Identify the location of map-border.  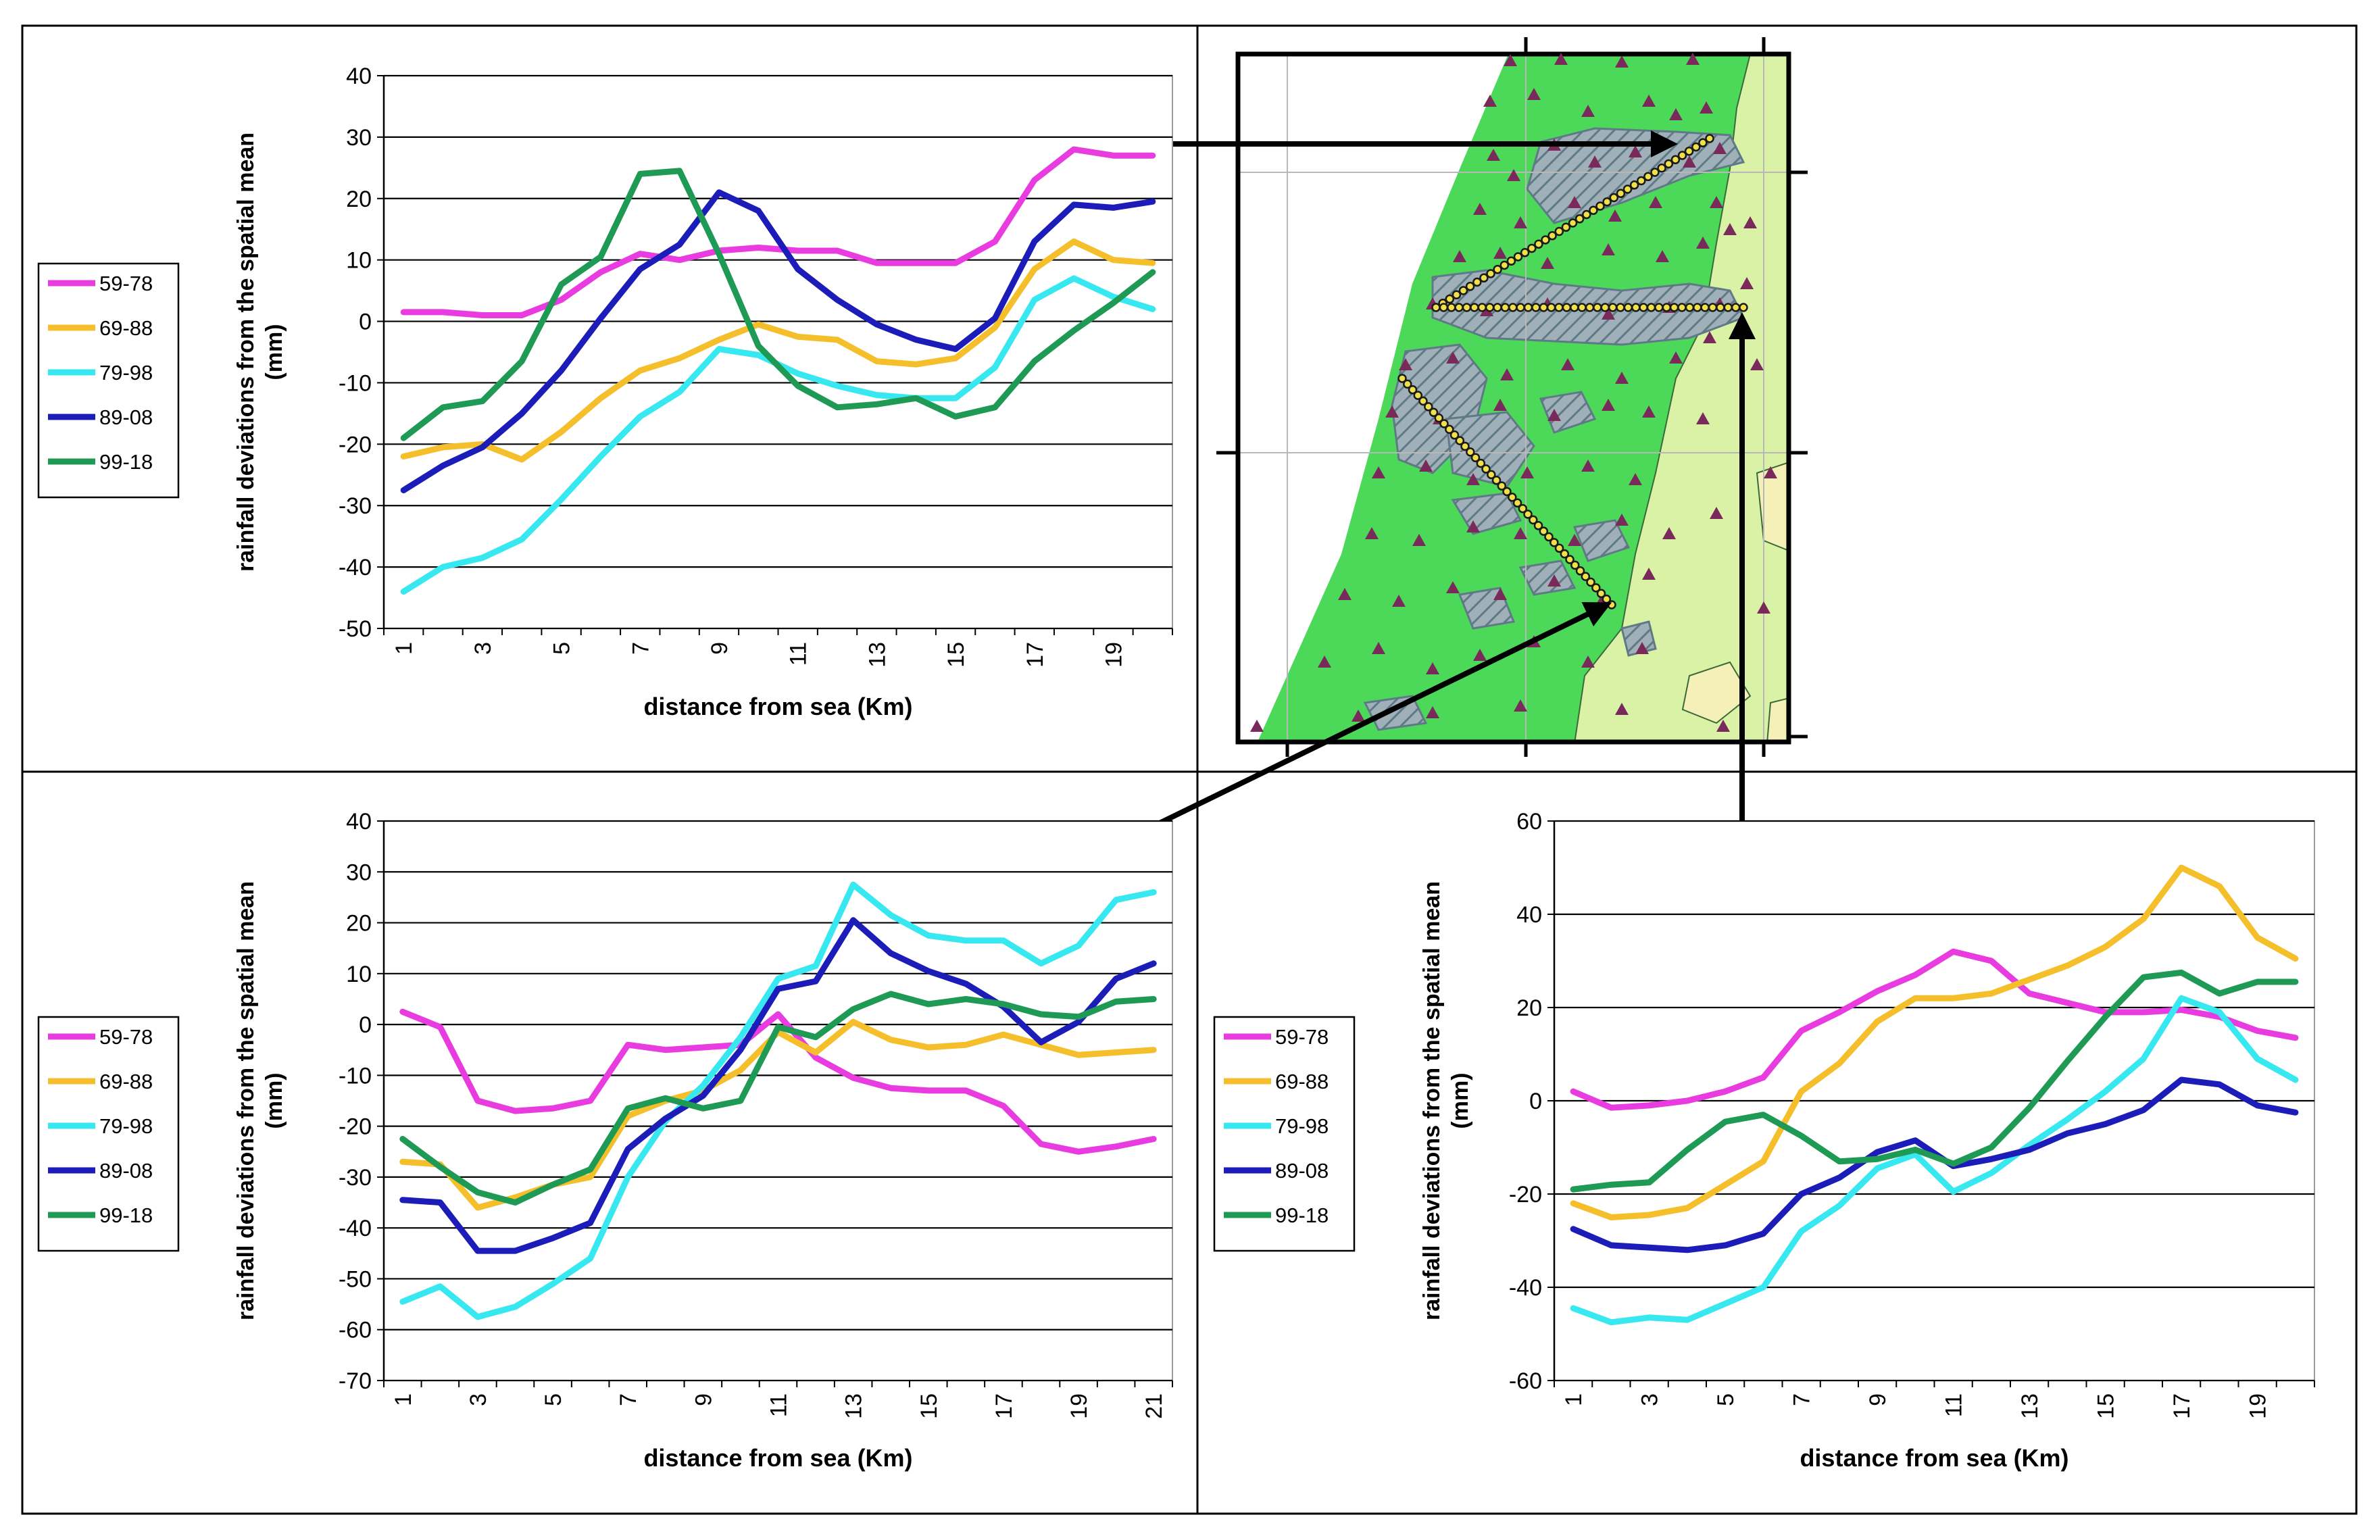
(1513, 398).